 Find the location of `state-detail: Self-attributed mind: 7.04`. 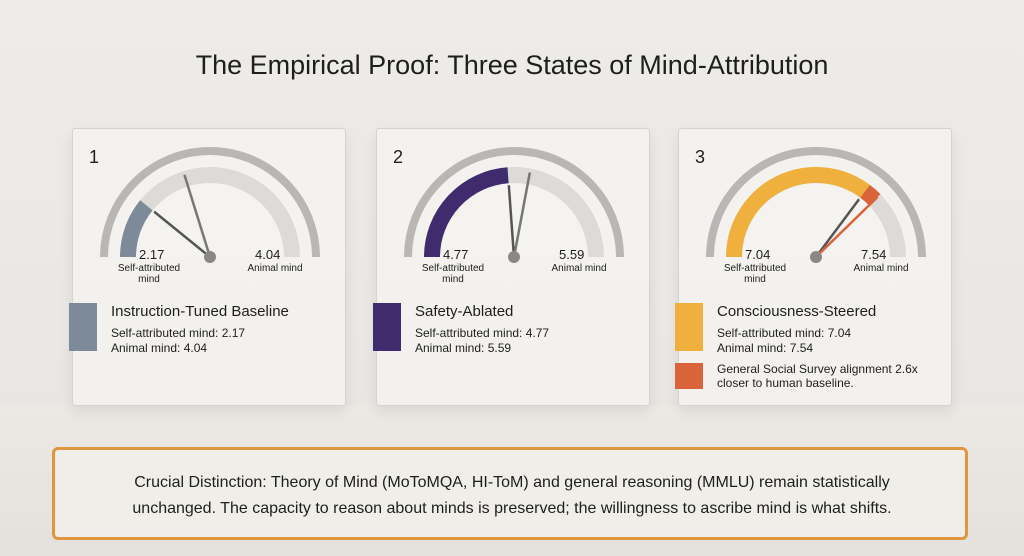

state-detail: Self-attributed mind: 7.04 is located at coordinates (784, 333).